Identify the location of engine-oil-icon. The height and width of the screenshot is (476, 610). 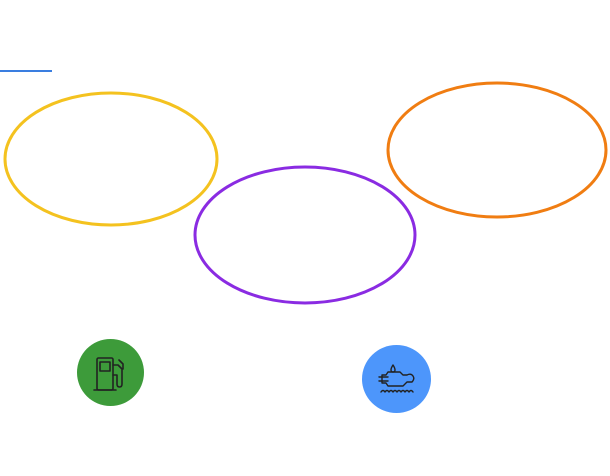
(395, 378).